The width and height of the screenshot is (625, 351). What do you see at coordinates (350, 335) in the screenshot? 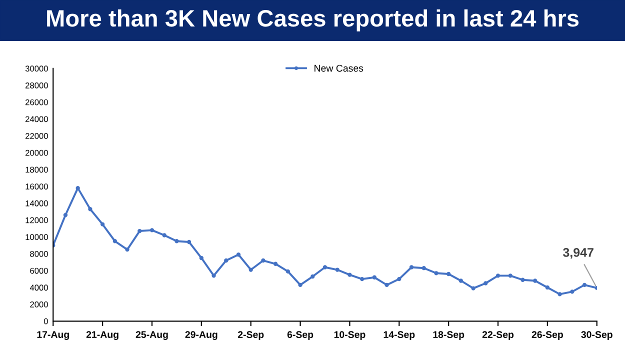
I see `x-tick-label: 10-Sep` at bounding box center [350, 335].